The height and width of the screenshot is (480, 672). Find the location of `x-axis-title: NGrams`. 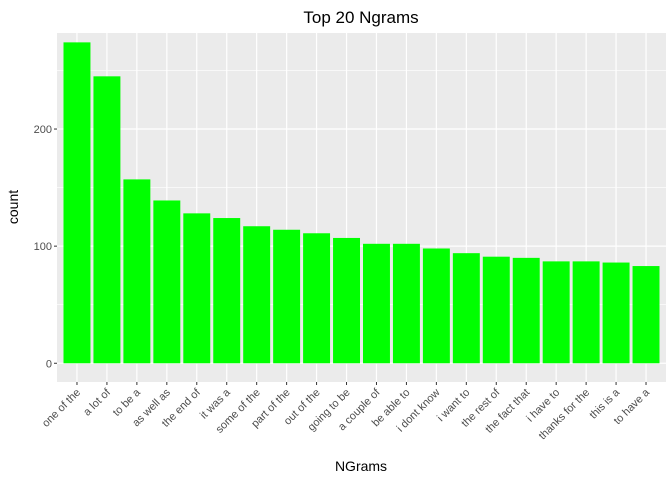

x-axis-title: NGrams is located at coordinates (361, 466).